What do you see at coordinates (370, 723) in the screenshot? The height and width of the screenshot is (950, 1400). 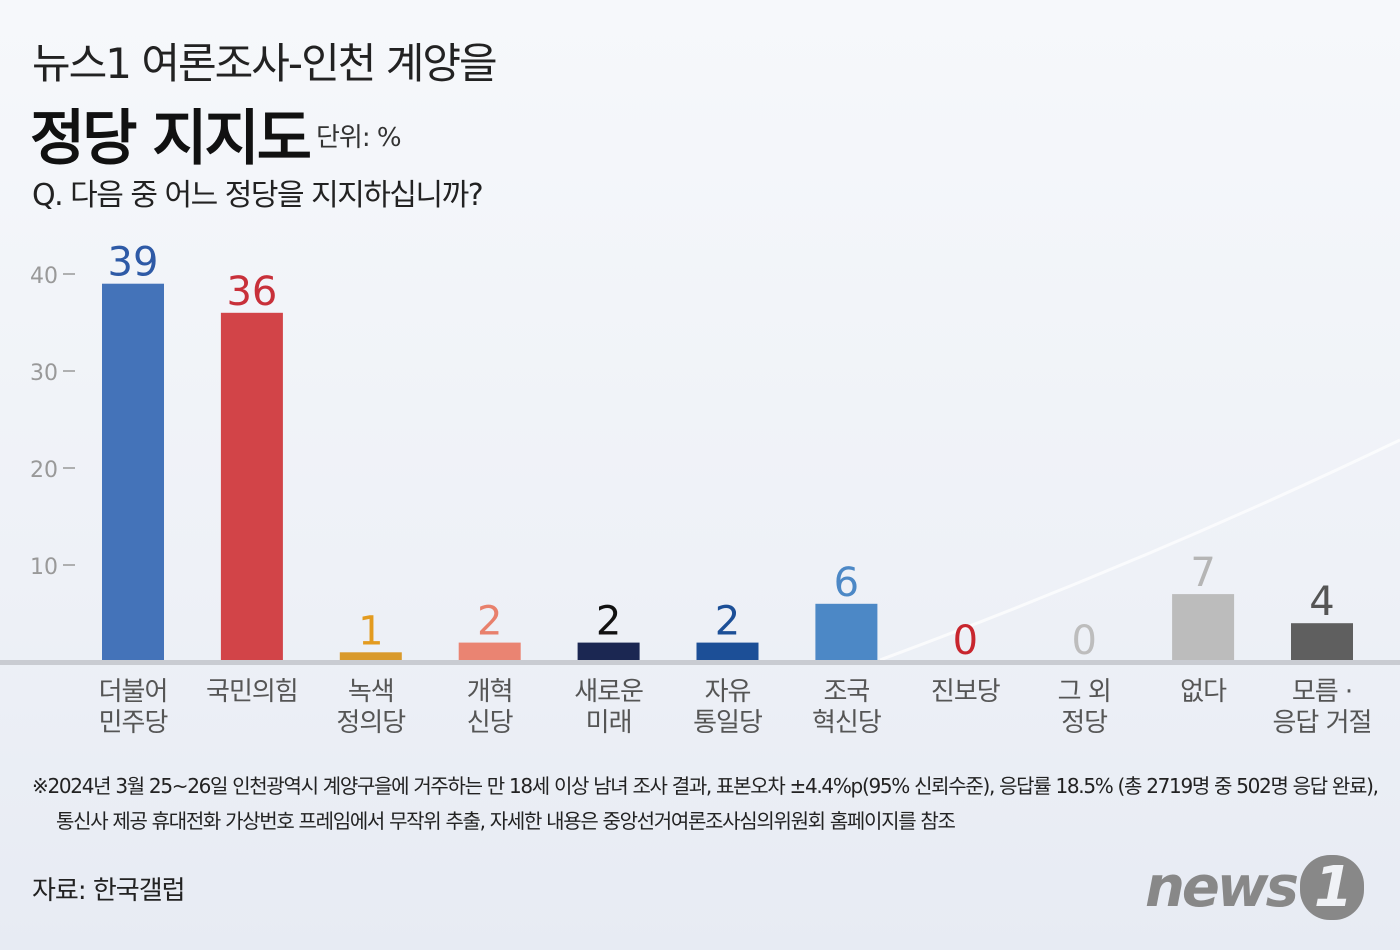 I see `category-label: 정의당` at bounding box center [370, 723].